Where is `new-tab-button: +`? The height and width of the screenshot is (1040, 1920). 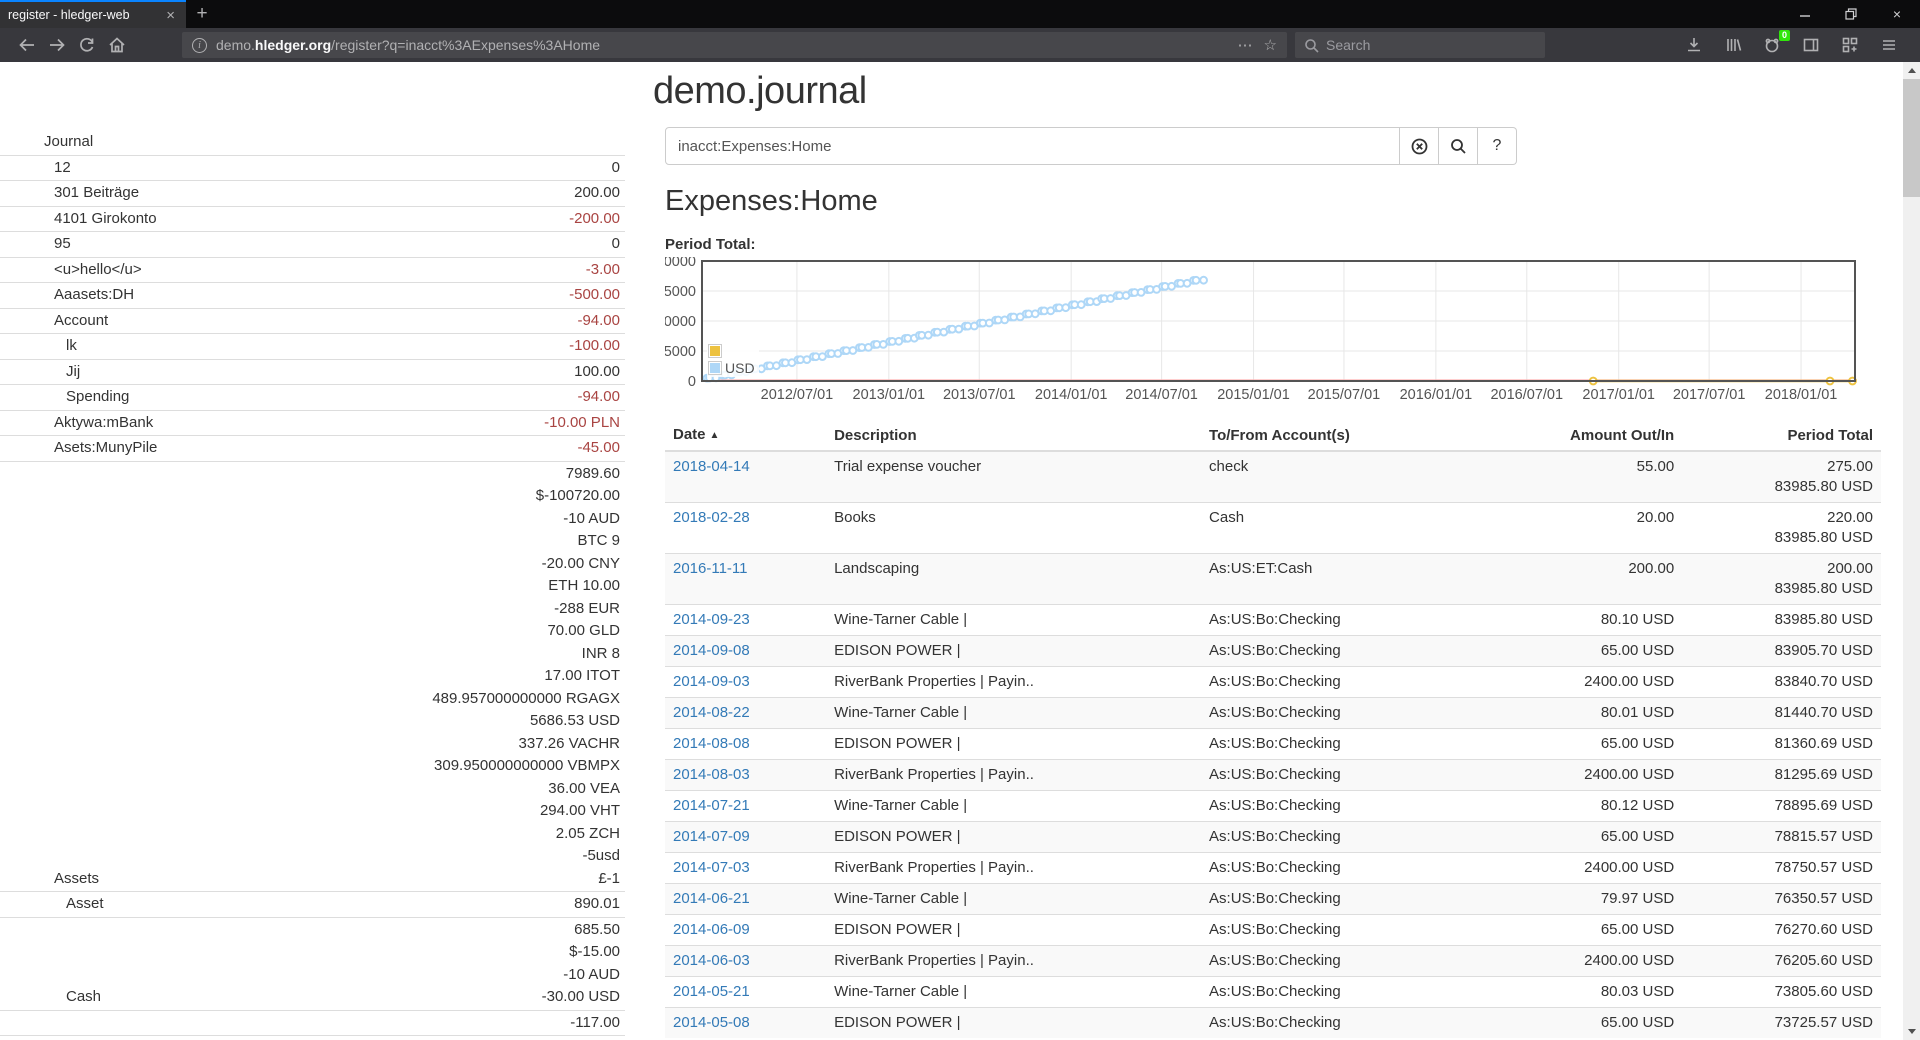
new-tab-button: + is located at coordinates (202, 13).